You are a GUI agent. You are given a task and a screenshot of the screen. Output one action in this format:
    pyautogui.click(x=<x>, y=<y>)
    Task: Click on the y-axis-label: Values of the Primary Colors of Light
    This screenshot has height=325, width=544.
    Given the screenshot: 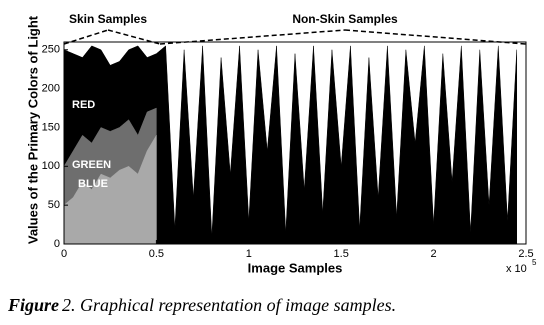 What is the action you would take?
    pyautogui.click(x=32, y=129)
    